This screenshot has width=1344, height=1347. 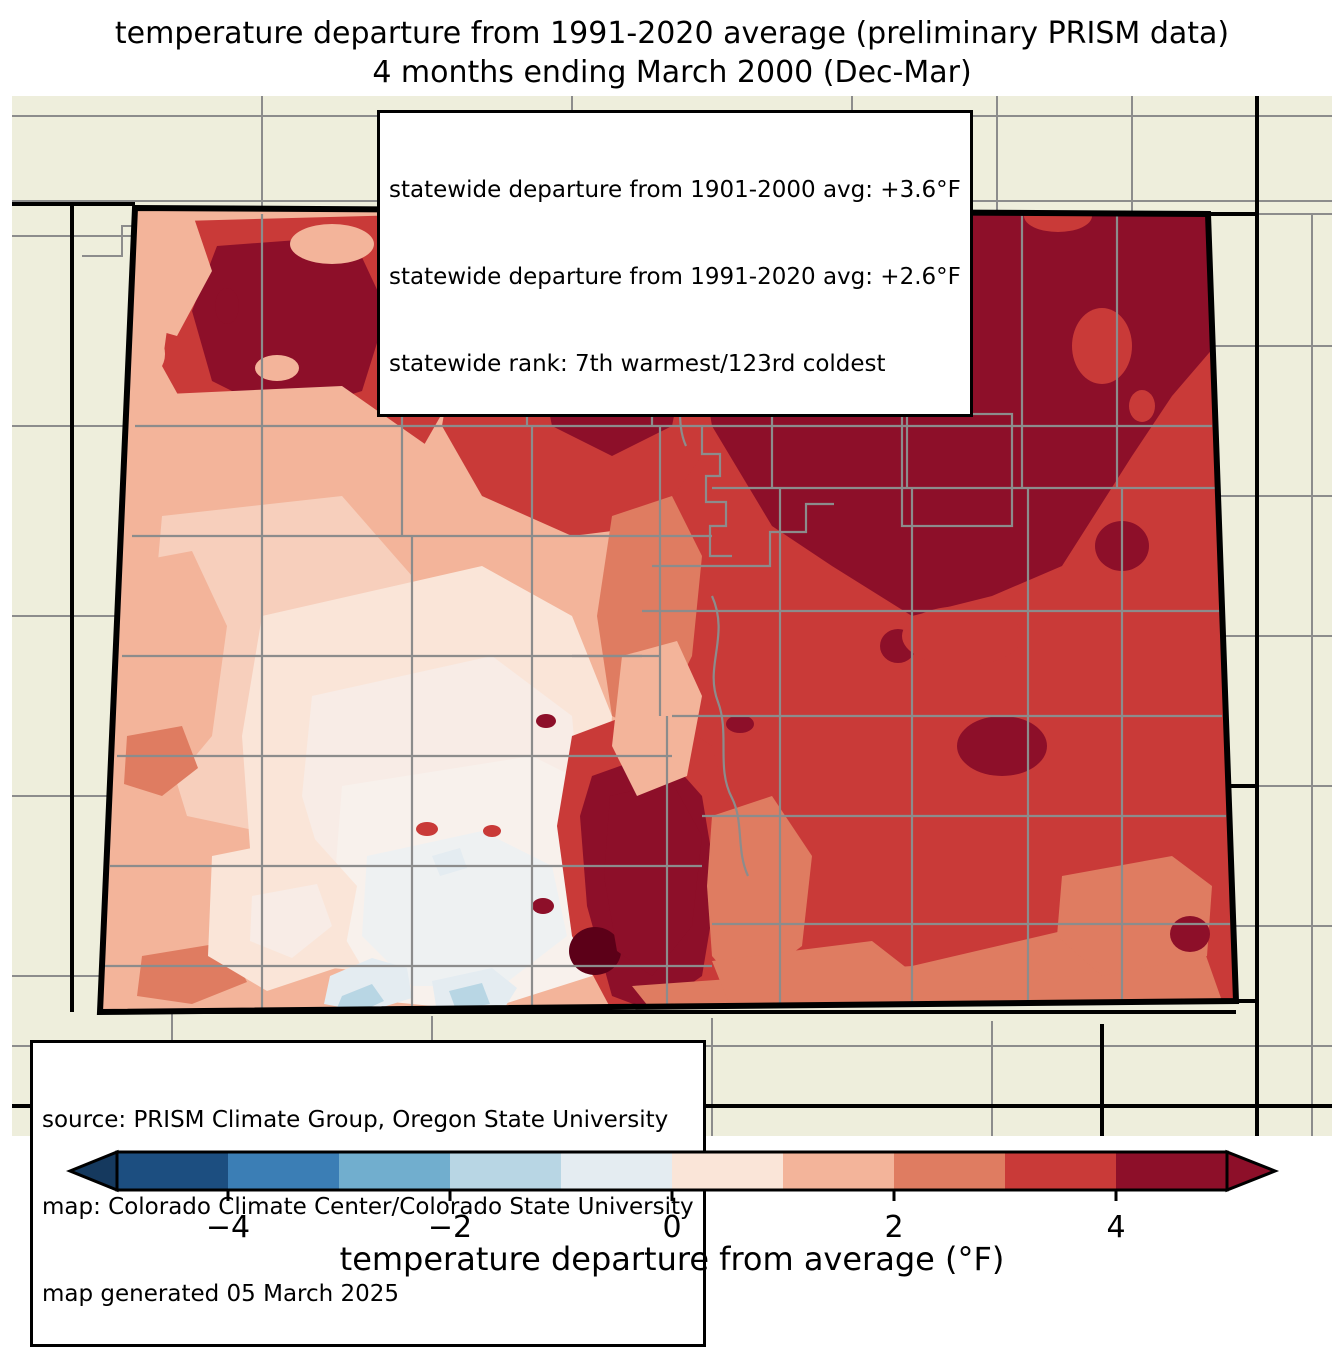 I want to click on colorbar-ticks: −4 −2 0 2 4, so click(x=666, y=1217).